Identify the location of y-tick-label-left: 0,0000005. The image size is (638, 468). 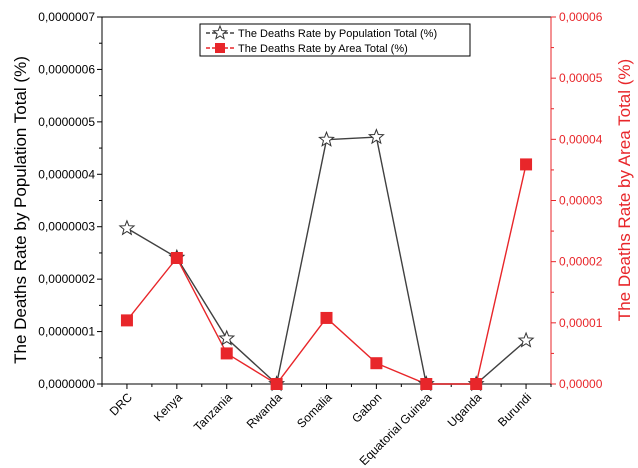
(66, 122).